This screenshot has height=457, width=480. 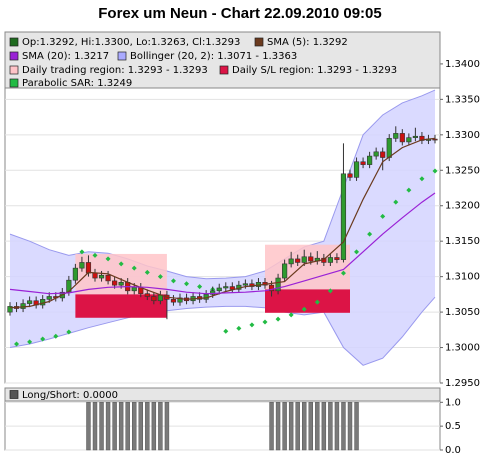 I want to click on bollinger-lower, so click(x=222, y=331).